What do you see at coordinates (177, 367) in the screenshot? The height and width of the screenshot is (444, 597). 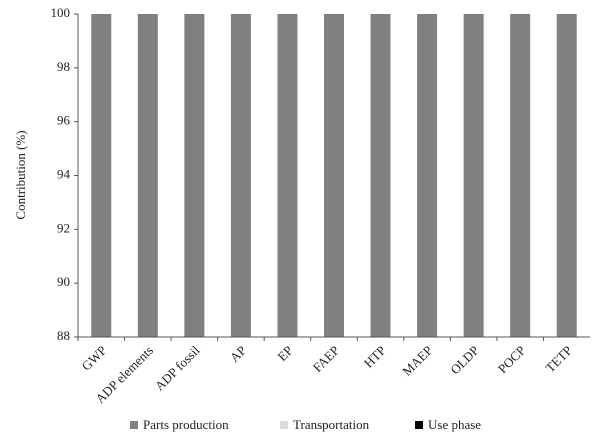 I see `x-tick-label: ADP fossil` at bounding box center [177, 367].